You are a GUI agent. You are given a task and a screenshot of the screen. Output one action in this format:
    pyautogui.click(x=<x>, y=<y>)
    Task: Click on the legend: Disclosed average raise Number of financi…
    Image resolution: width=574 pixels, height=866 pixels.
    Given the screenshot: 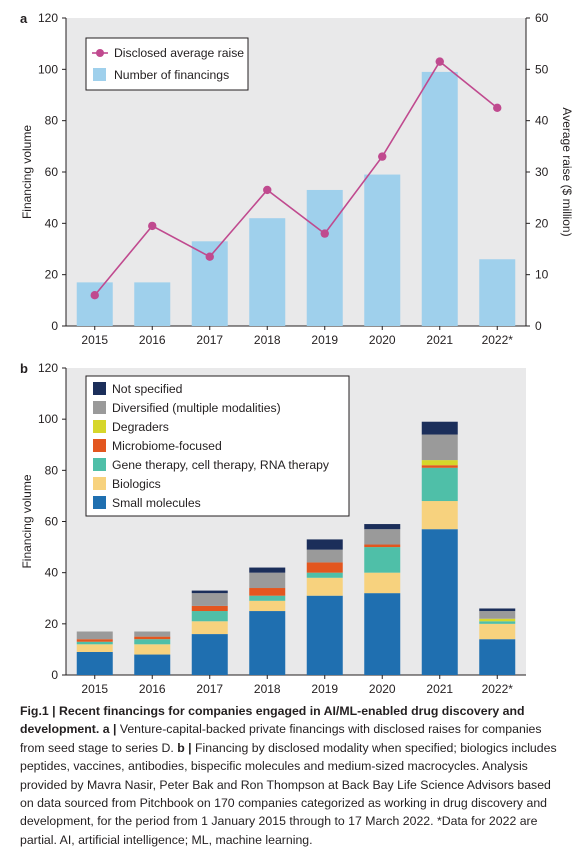 What is the action you would take?
    pyautogui.click(x=167, y=64)
    